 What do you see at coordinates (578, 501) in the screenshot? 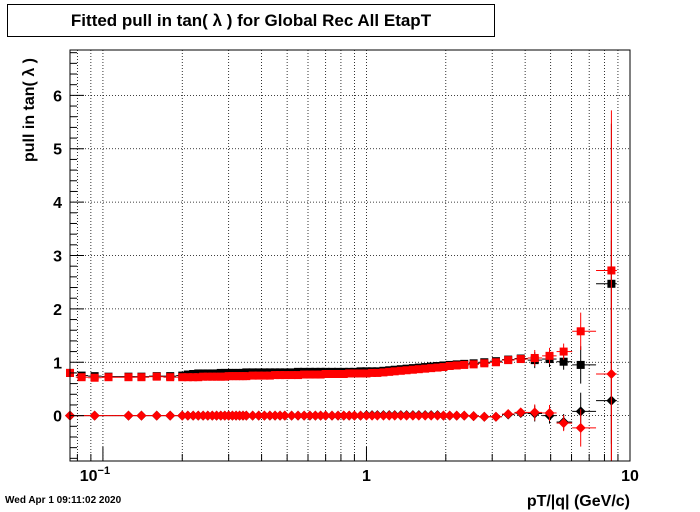
I see `x-axis-label: pT/|q| (GeV/c)` at bounding box center [578, 501].